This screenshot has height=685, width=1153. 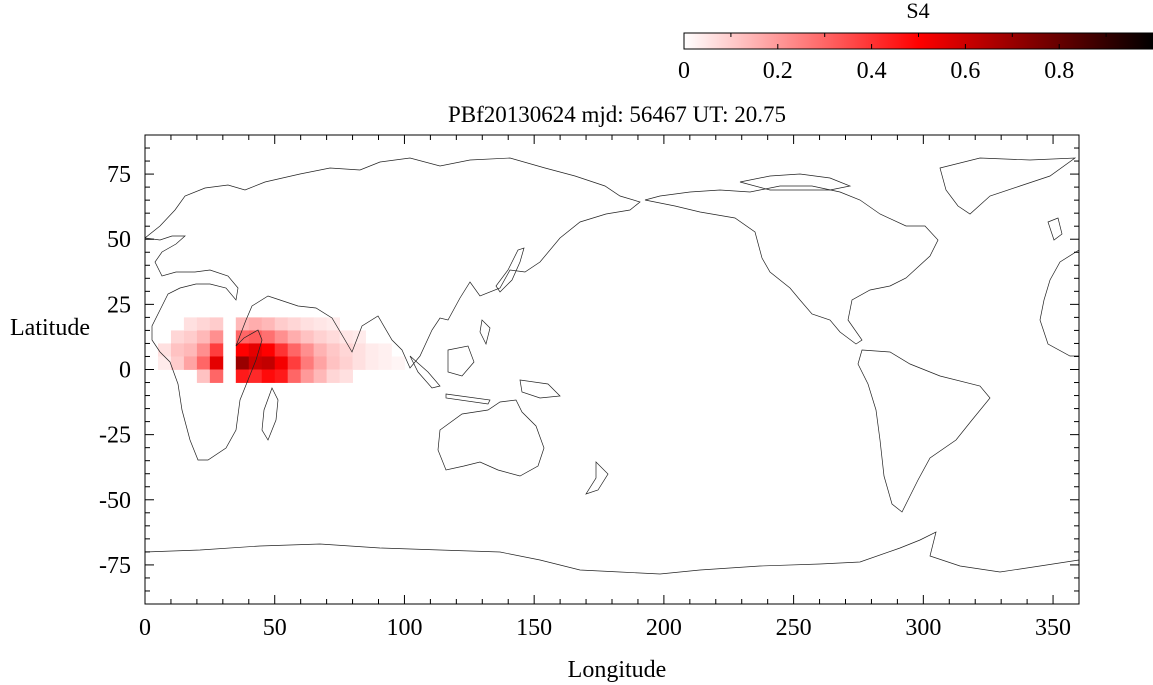 I want to click on x-tick-label: 250, so click(x=794, y=628).